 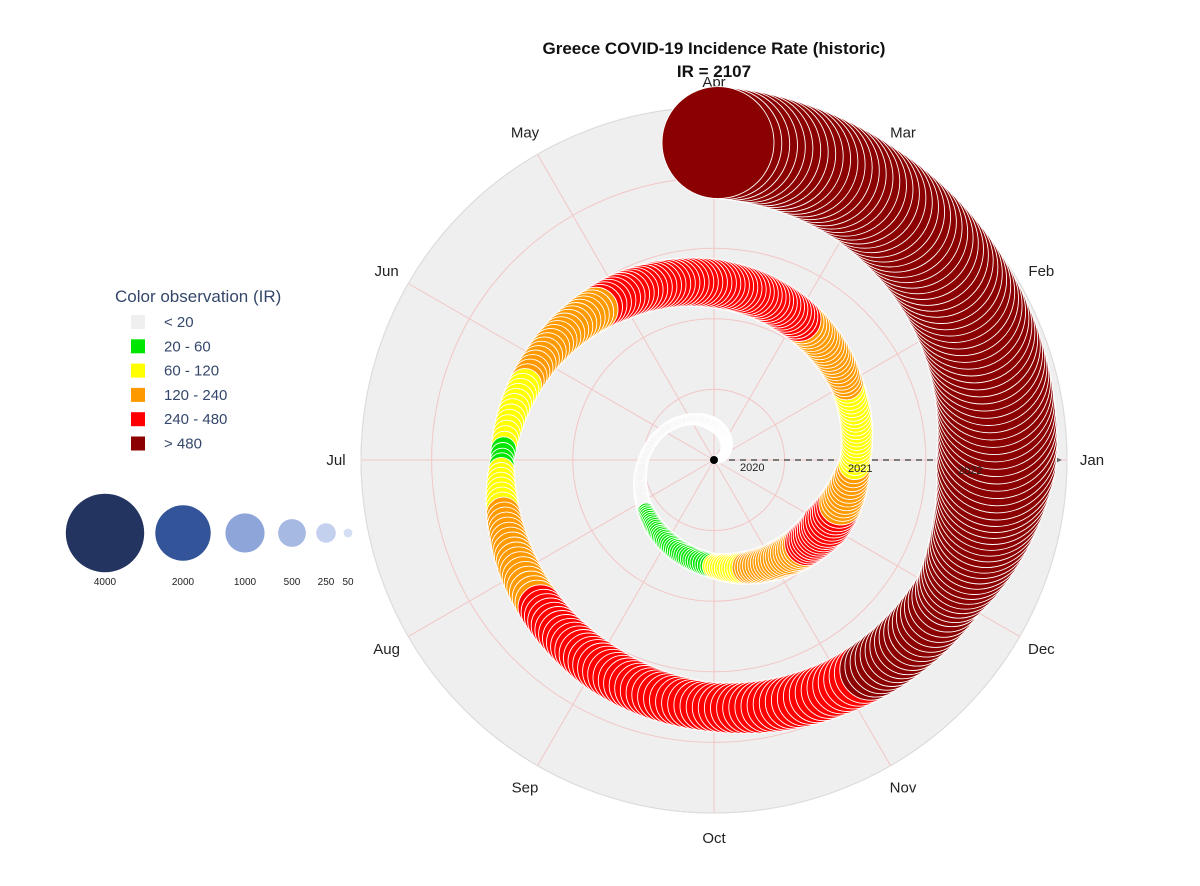 What do you see at coordinates (718, 143) in the screenshot?
I see `data-point` at bounding box center [718, 143].